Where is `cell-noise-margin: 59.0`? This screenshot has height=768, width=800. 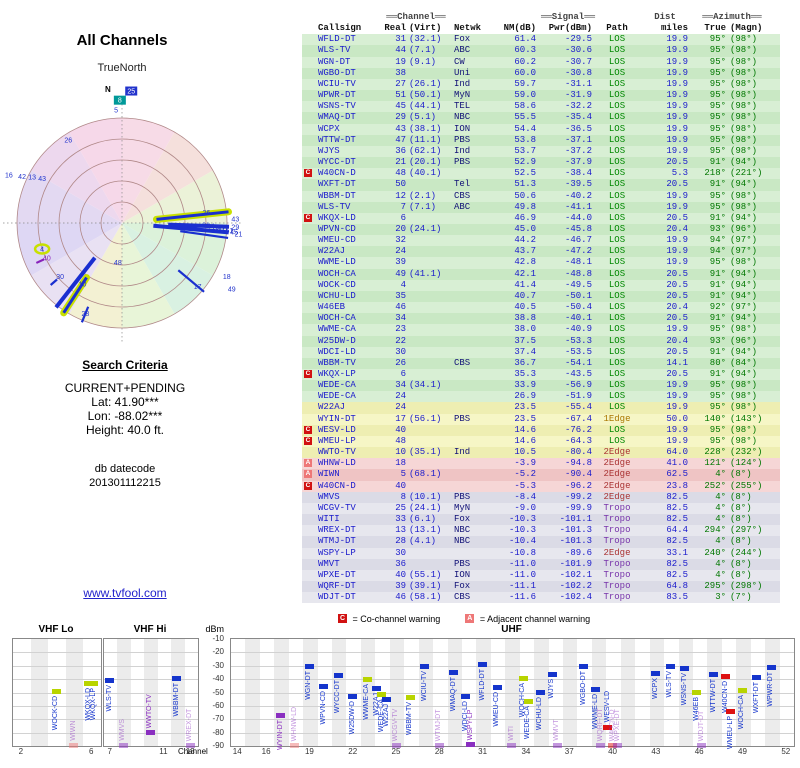
cell-noise-margin: 59.0 is located at coordinates (525, 95).